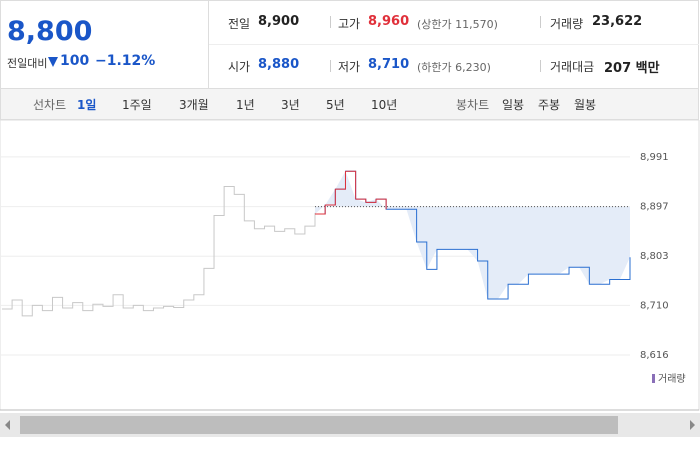 The height and width of the screenshot is (450, 700). Describe the element at coordinates (319, 425) in the screenshot. I see `scroll-thumb` at that location.